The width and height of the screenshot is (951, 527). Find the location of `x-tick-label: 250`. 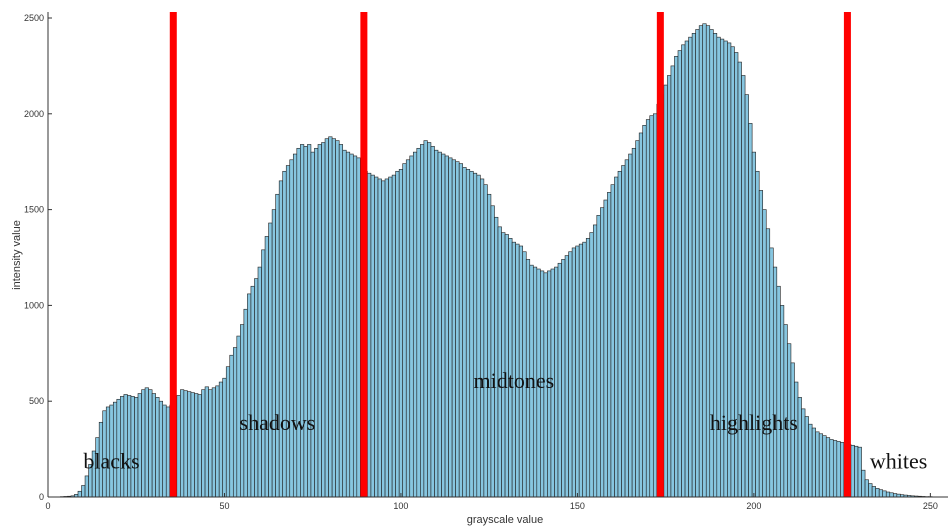

x-tick-label: 250 is located at coordinates (930, 506).